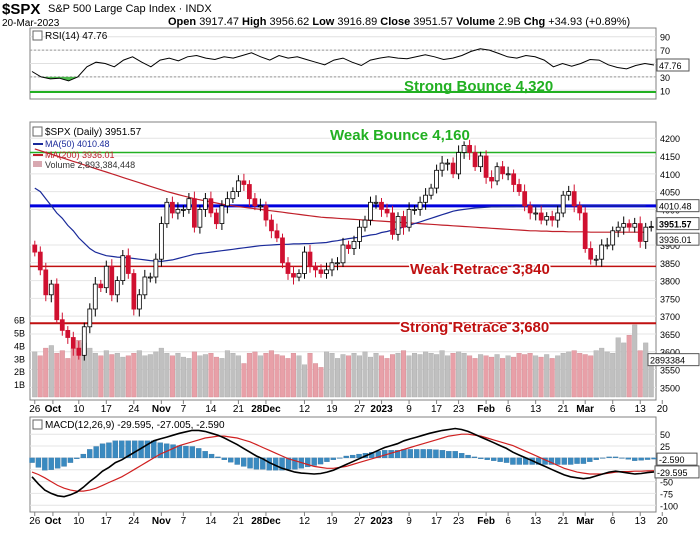  I want to click on legend-ma200: MA(200) 3936.01, so click(80, 155).